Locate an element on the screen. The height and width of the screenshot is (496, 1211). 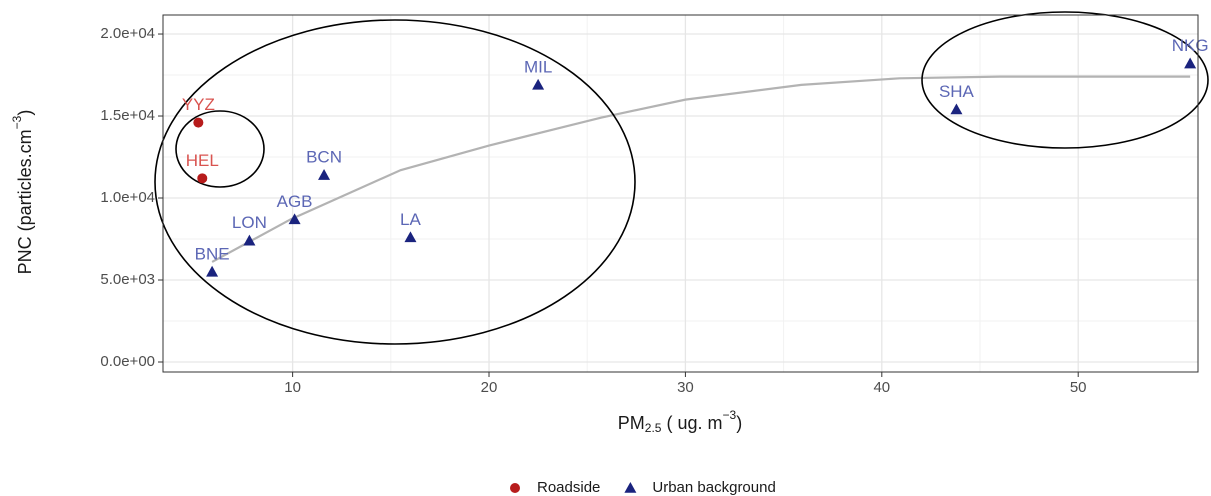
point-label: SHA is located at coordinates (957, 91).